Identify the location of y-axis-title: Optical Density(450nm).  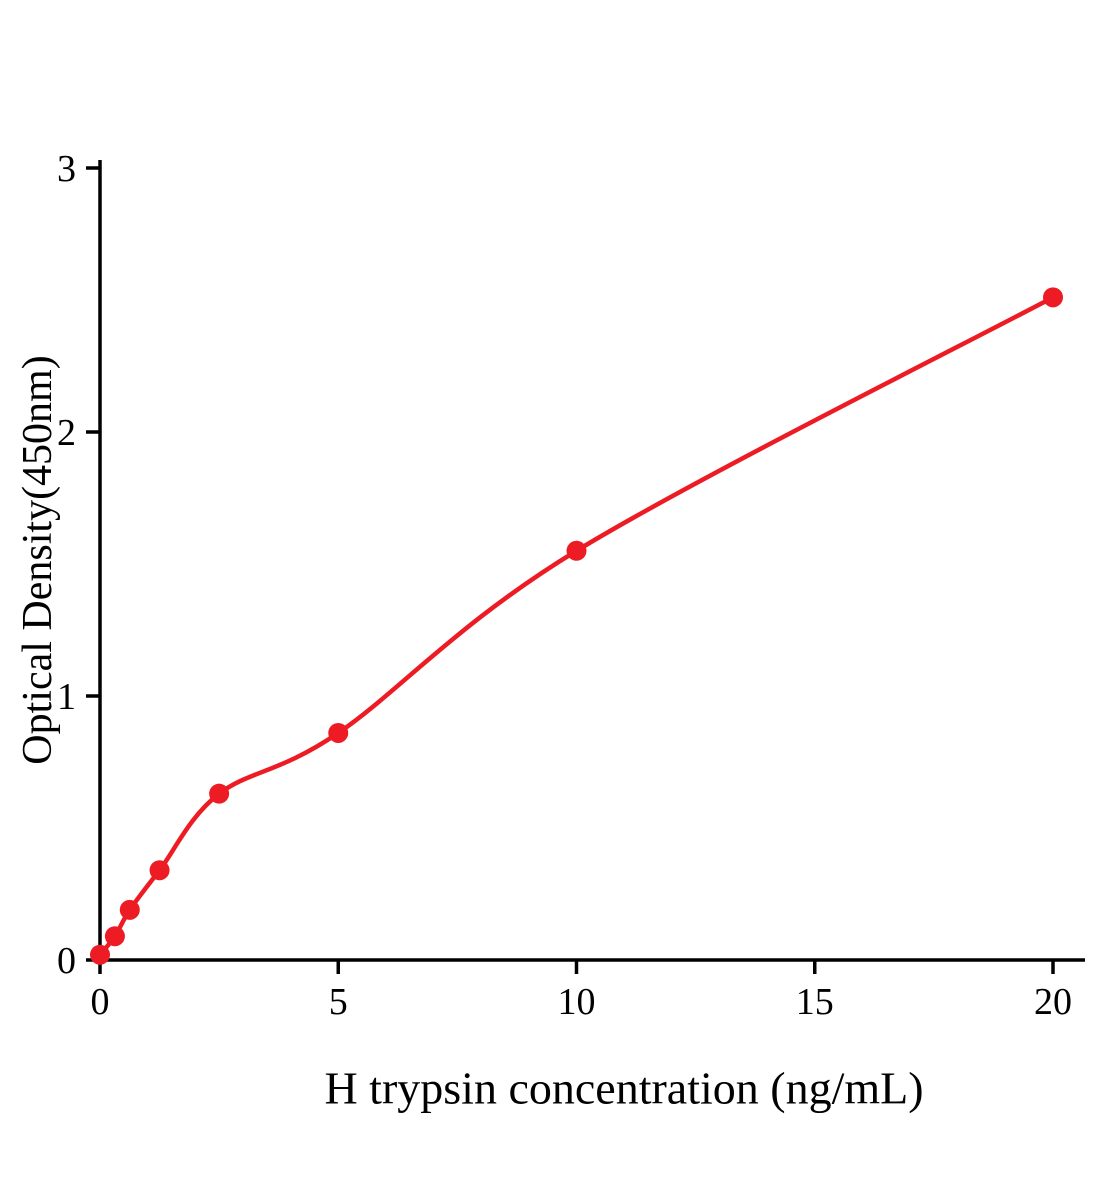
(38, 560).